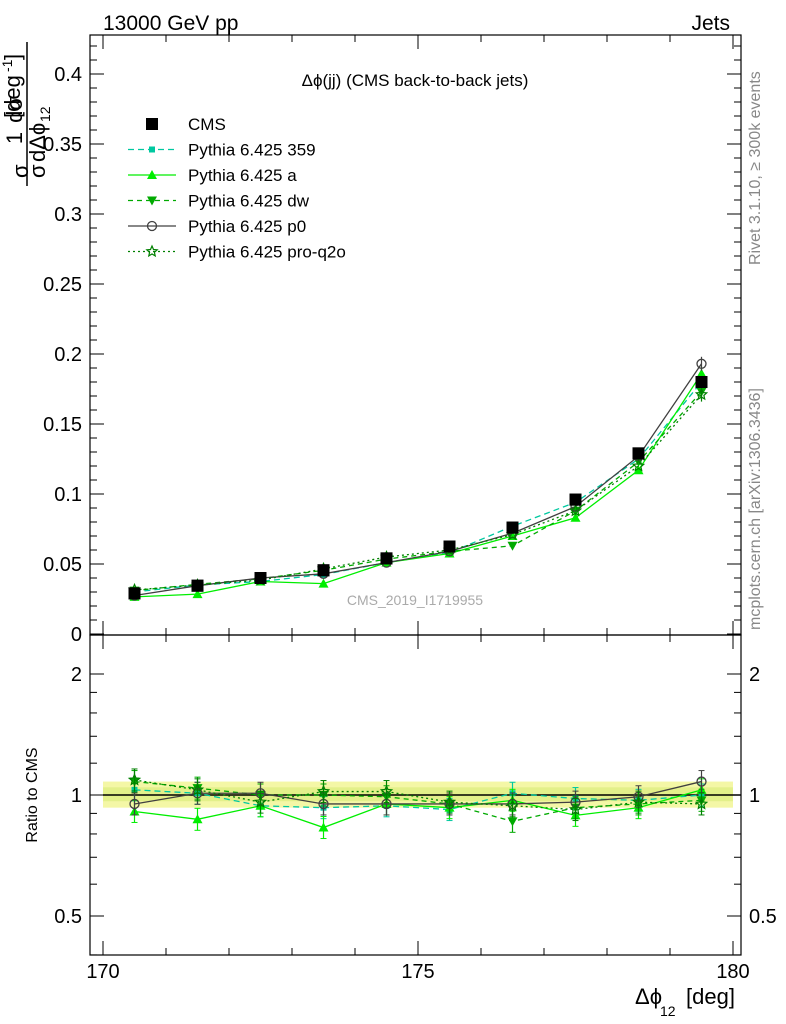  Describe the element at coordinates (102, 972) in the screenshot. I see `x-tick-label: 170` at that location.